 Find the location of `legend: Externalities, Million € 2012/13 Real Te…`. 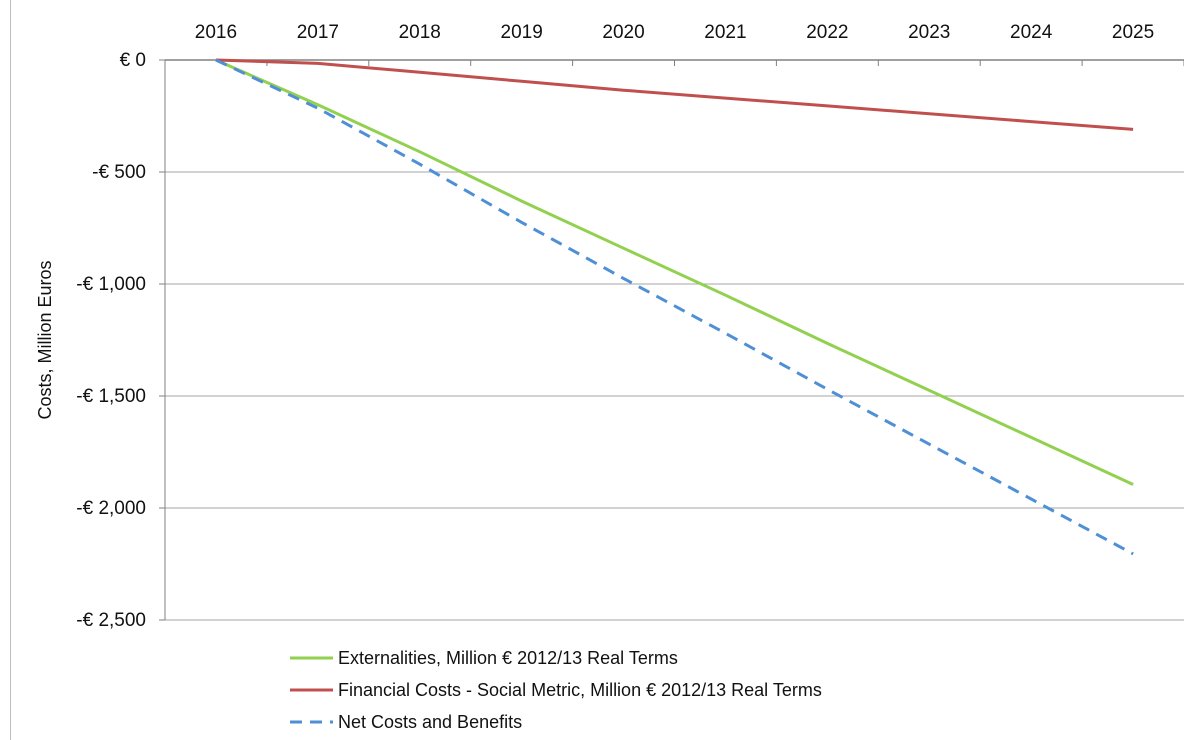

legend: Externalities, Million € 2012/13 Real Te… is located at coordinates (556, 690).